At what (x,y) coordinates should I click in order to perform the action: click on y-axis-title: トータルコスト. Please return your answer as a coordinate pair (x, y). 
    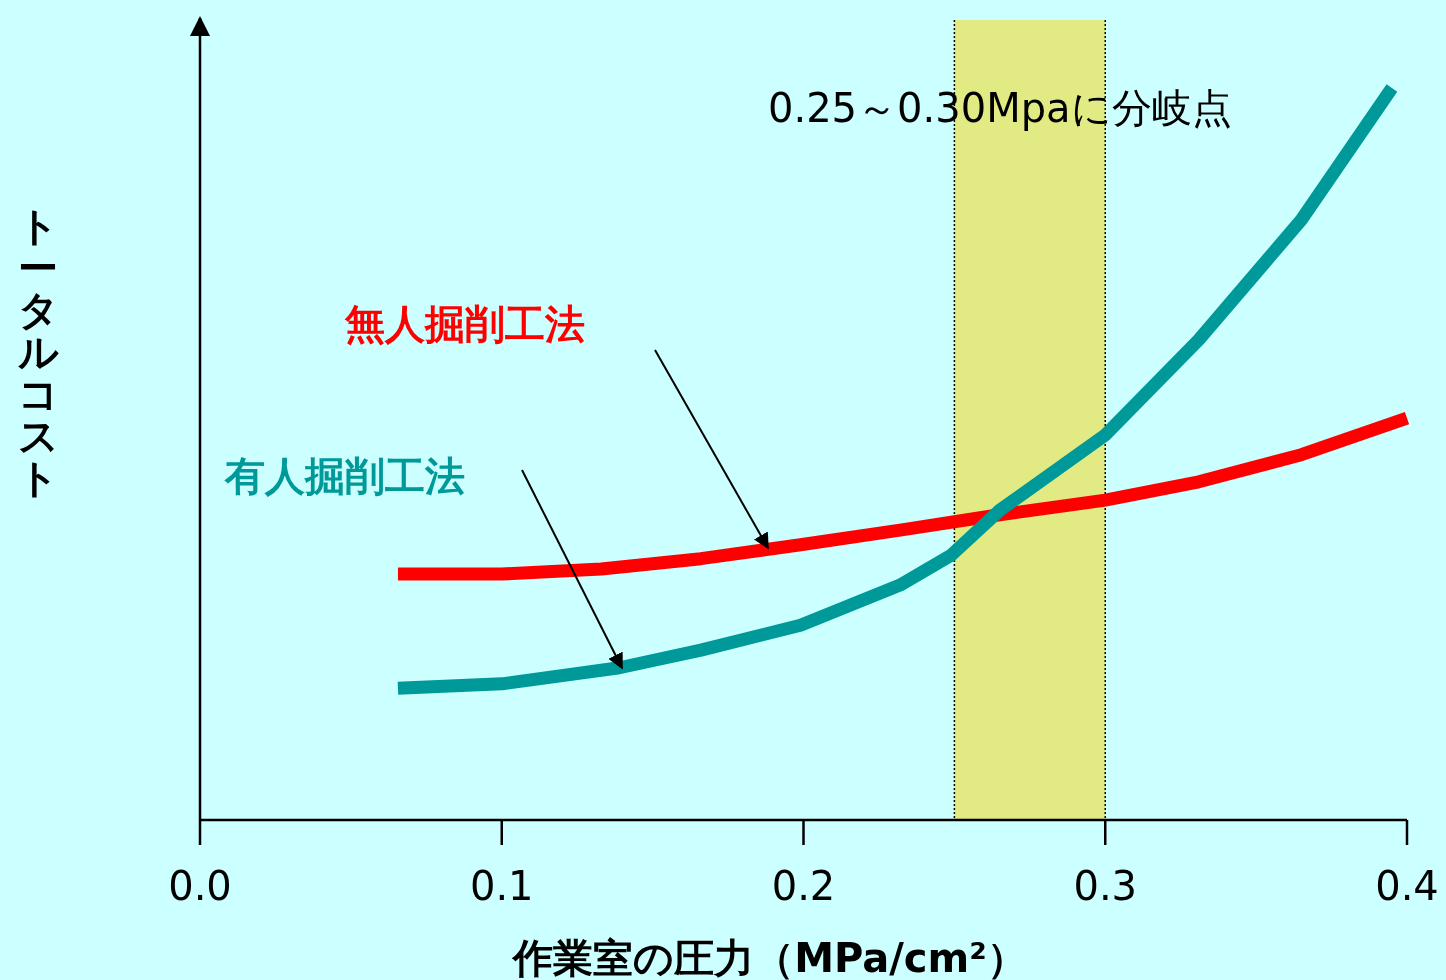
    Looking at the image, I should click on (38, 352).